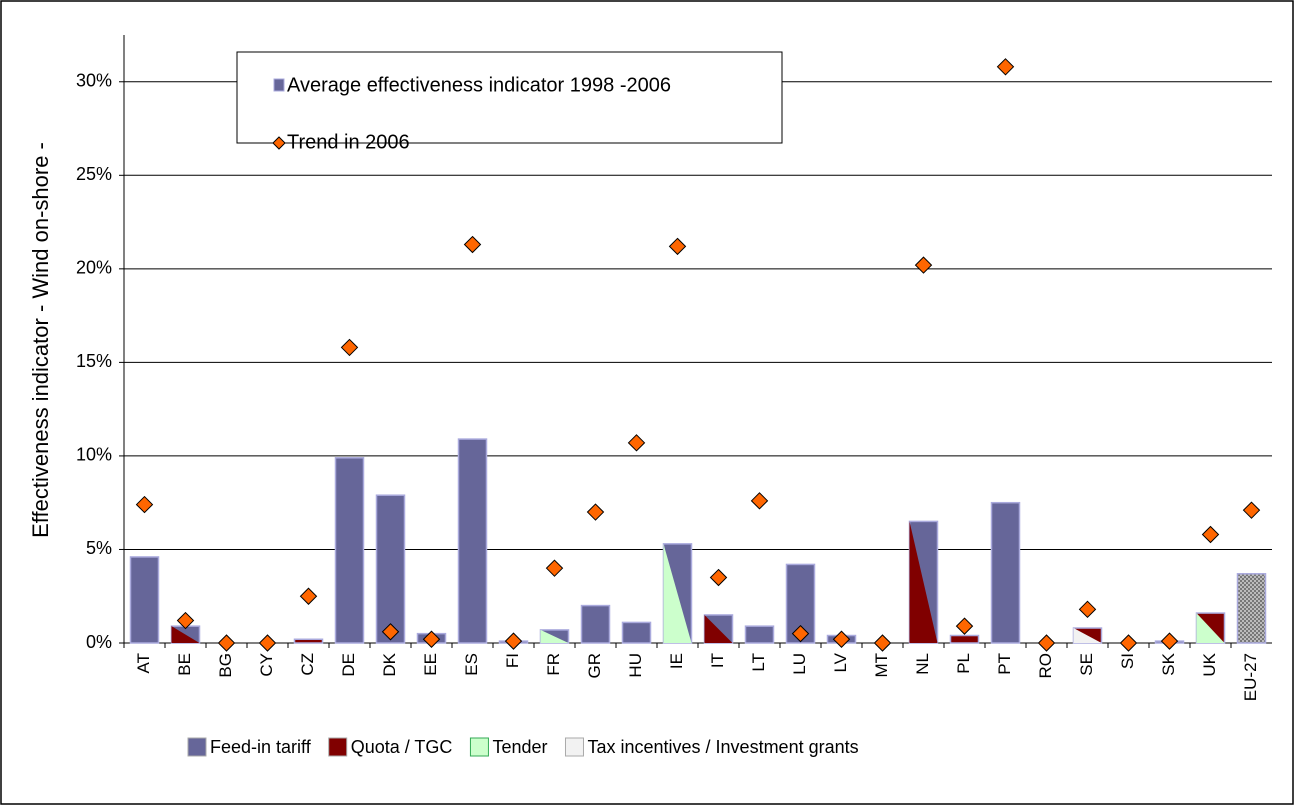 This screenshot has height=811, width=1295. Describe the element at coordinates (1209, 664) in the screenshot. I see `x-tick-label: UK` at that location.